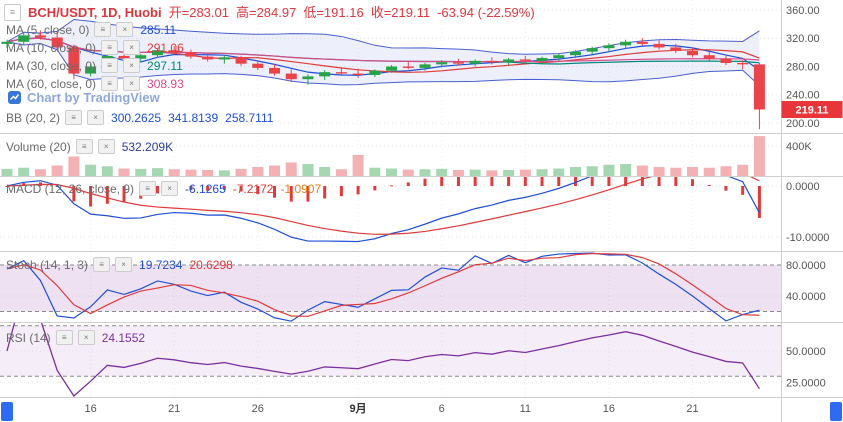  I want to click on ma5-label: MA (5, close, 0), so click(48, 29).